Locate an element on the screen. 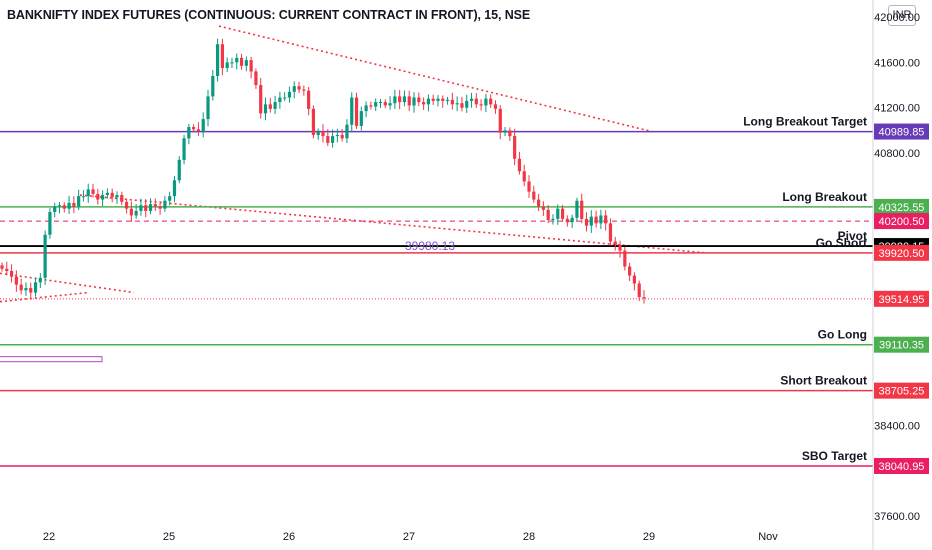 The width and height of the screenshot is (932, 550). price-tag-label: 38705.25 is located at coordinates (902, 392).